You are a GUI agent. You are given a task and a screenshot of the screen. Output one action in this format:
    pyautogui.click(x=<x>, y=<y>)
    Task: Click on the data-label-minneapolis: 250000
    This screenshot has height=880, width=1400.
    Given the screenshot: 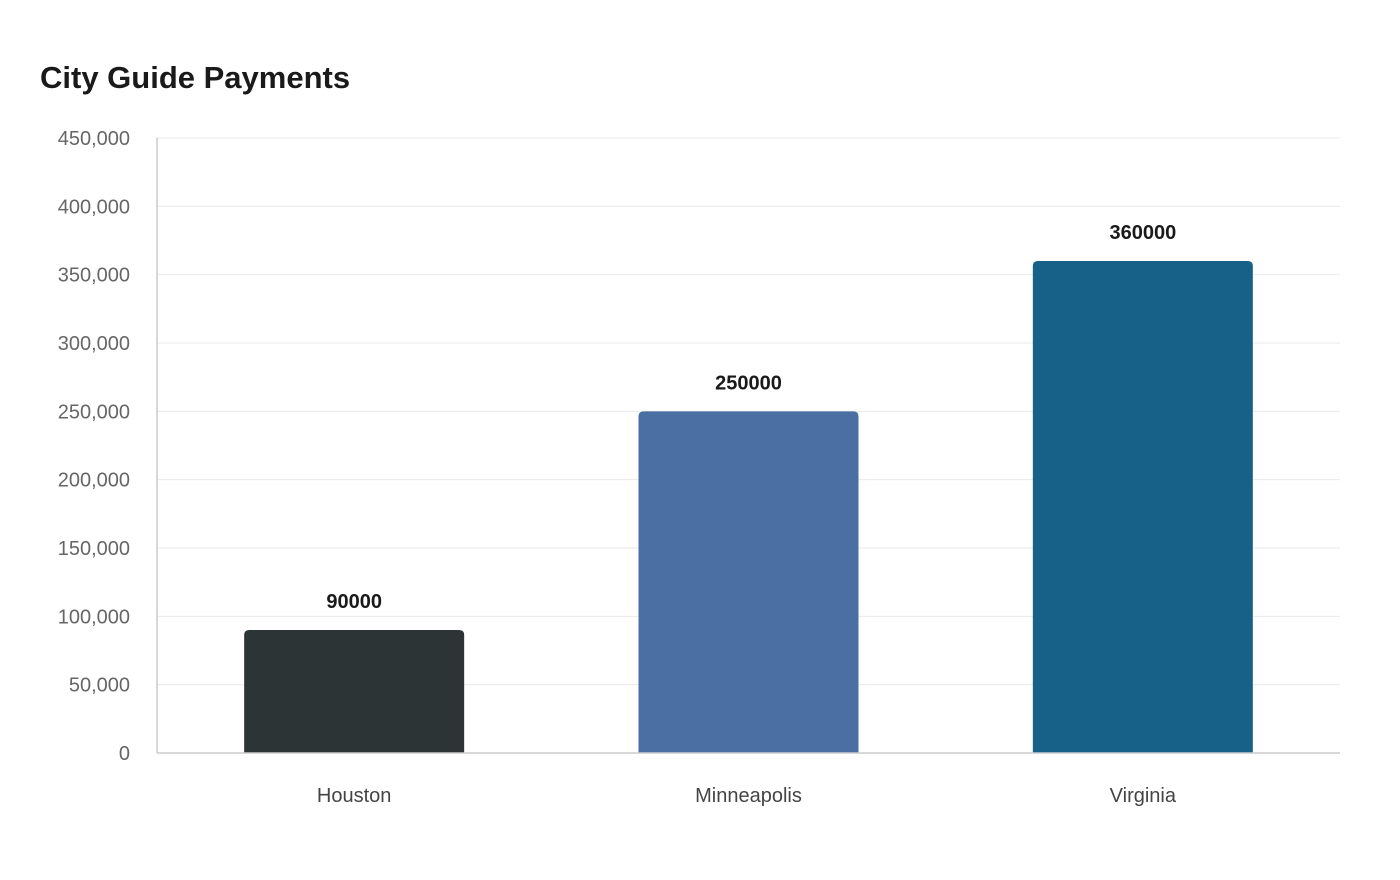 What is the action you would take?
    pyautogui.click(x=748, y=383)
    